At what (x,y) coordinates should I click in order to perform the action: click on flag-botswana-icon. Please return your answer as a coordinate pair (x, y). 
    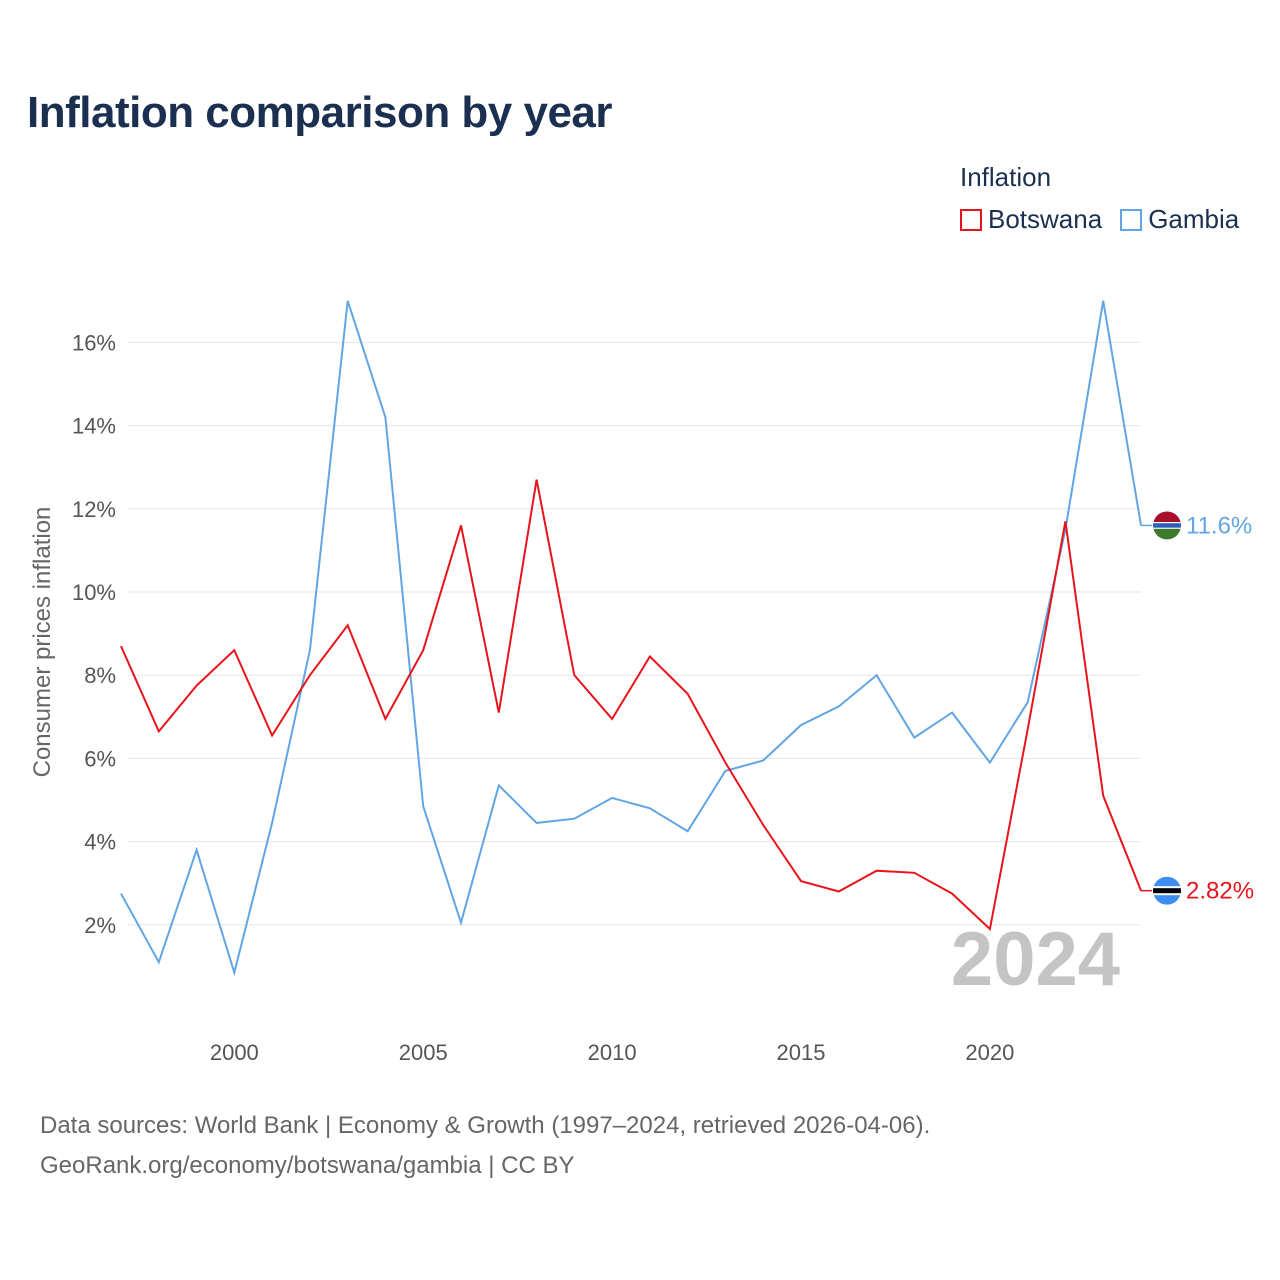
    Looking at the image, I should click on (1167, 890).